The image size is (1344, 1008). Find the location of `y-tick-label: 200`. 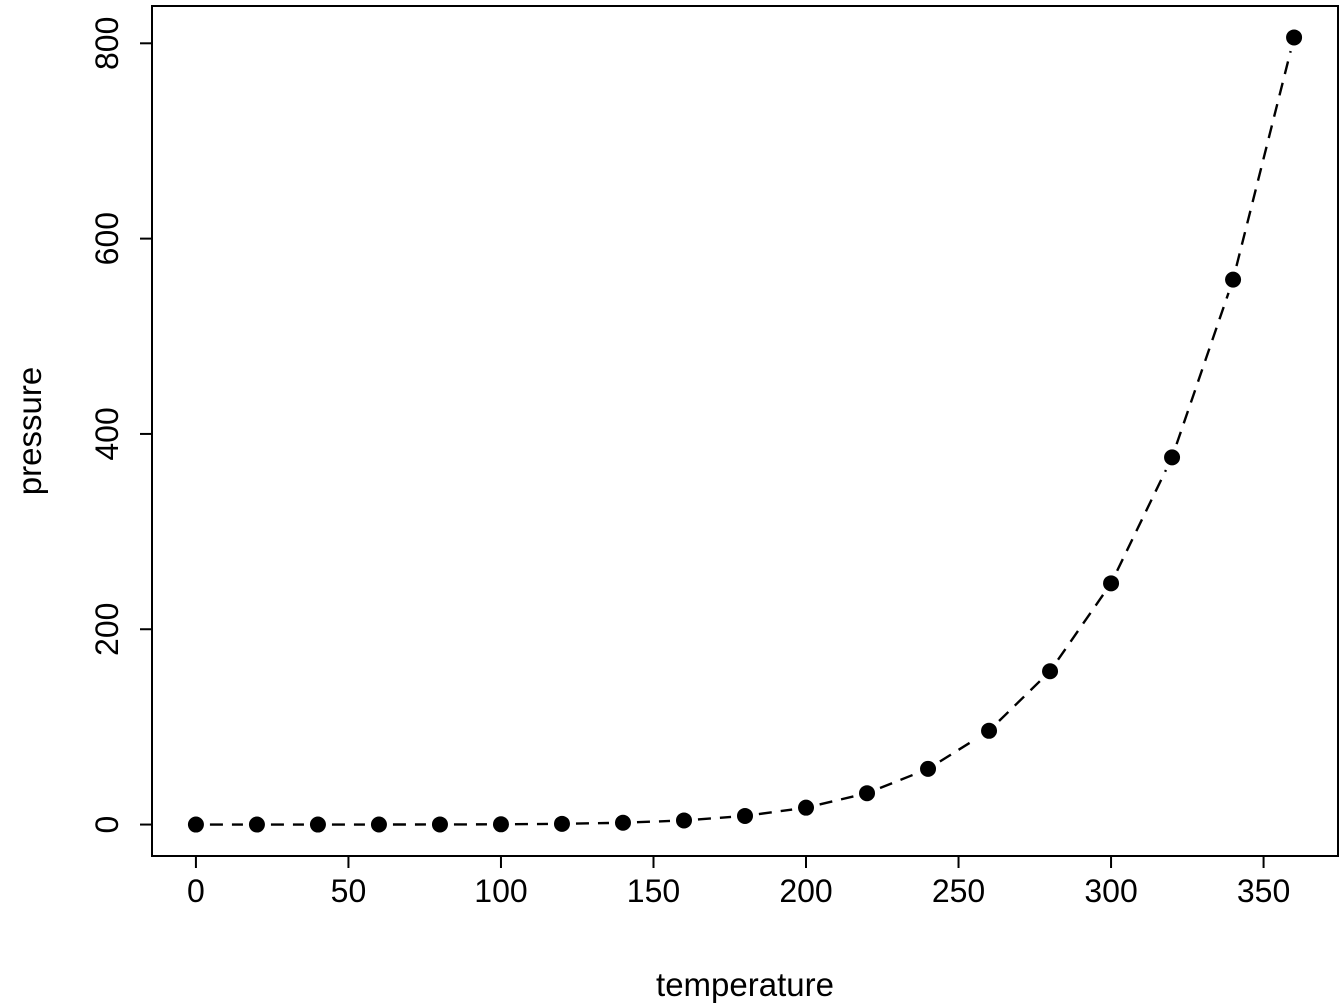

y-tick-label: 200 is located at coordinates (107, 629).